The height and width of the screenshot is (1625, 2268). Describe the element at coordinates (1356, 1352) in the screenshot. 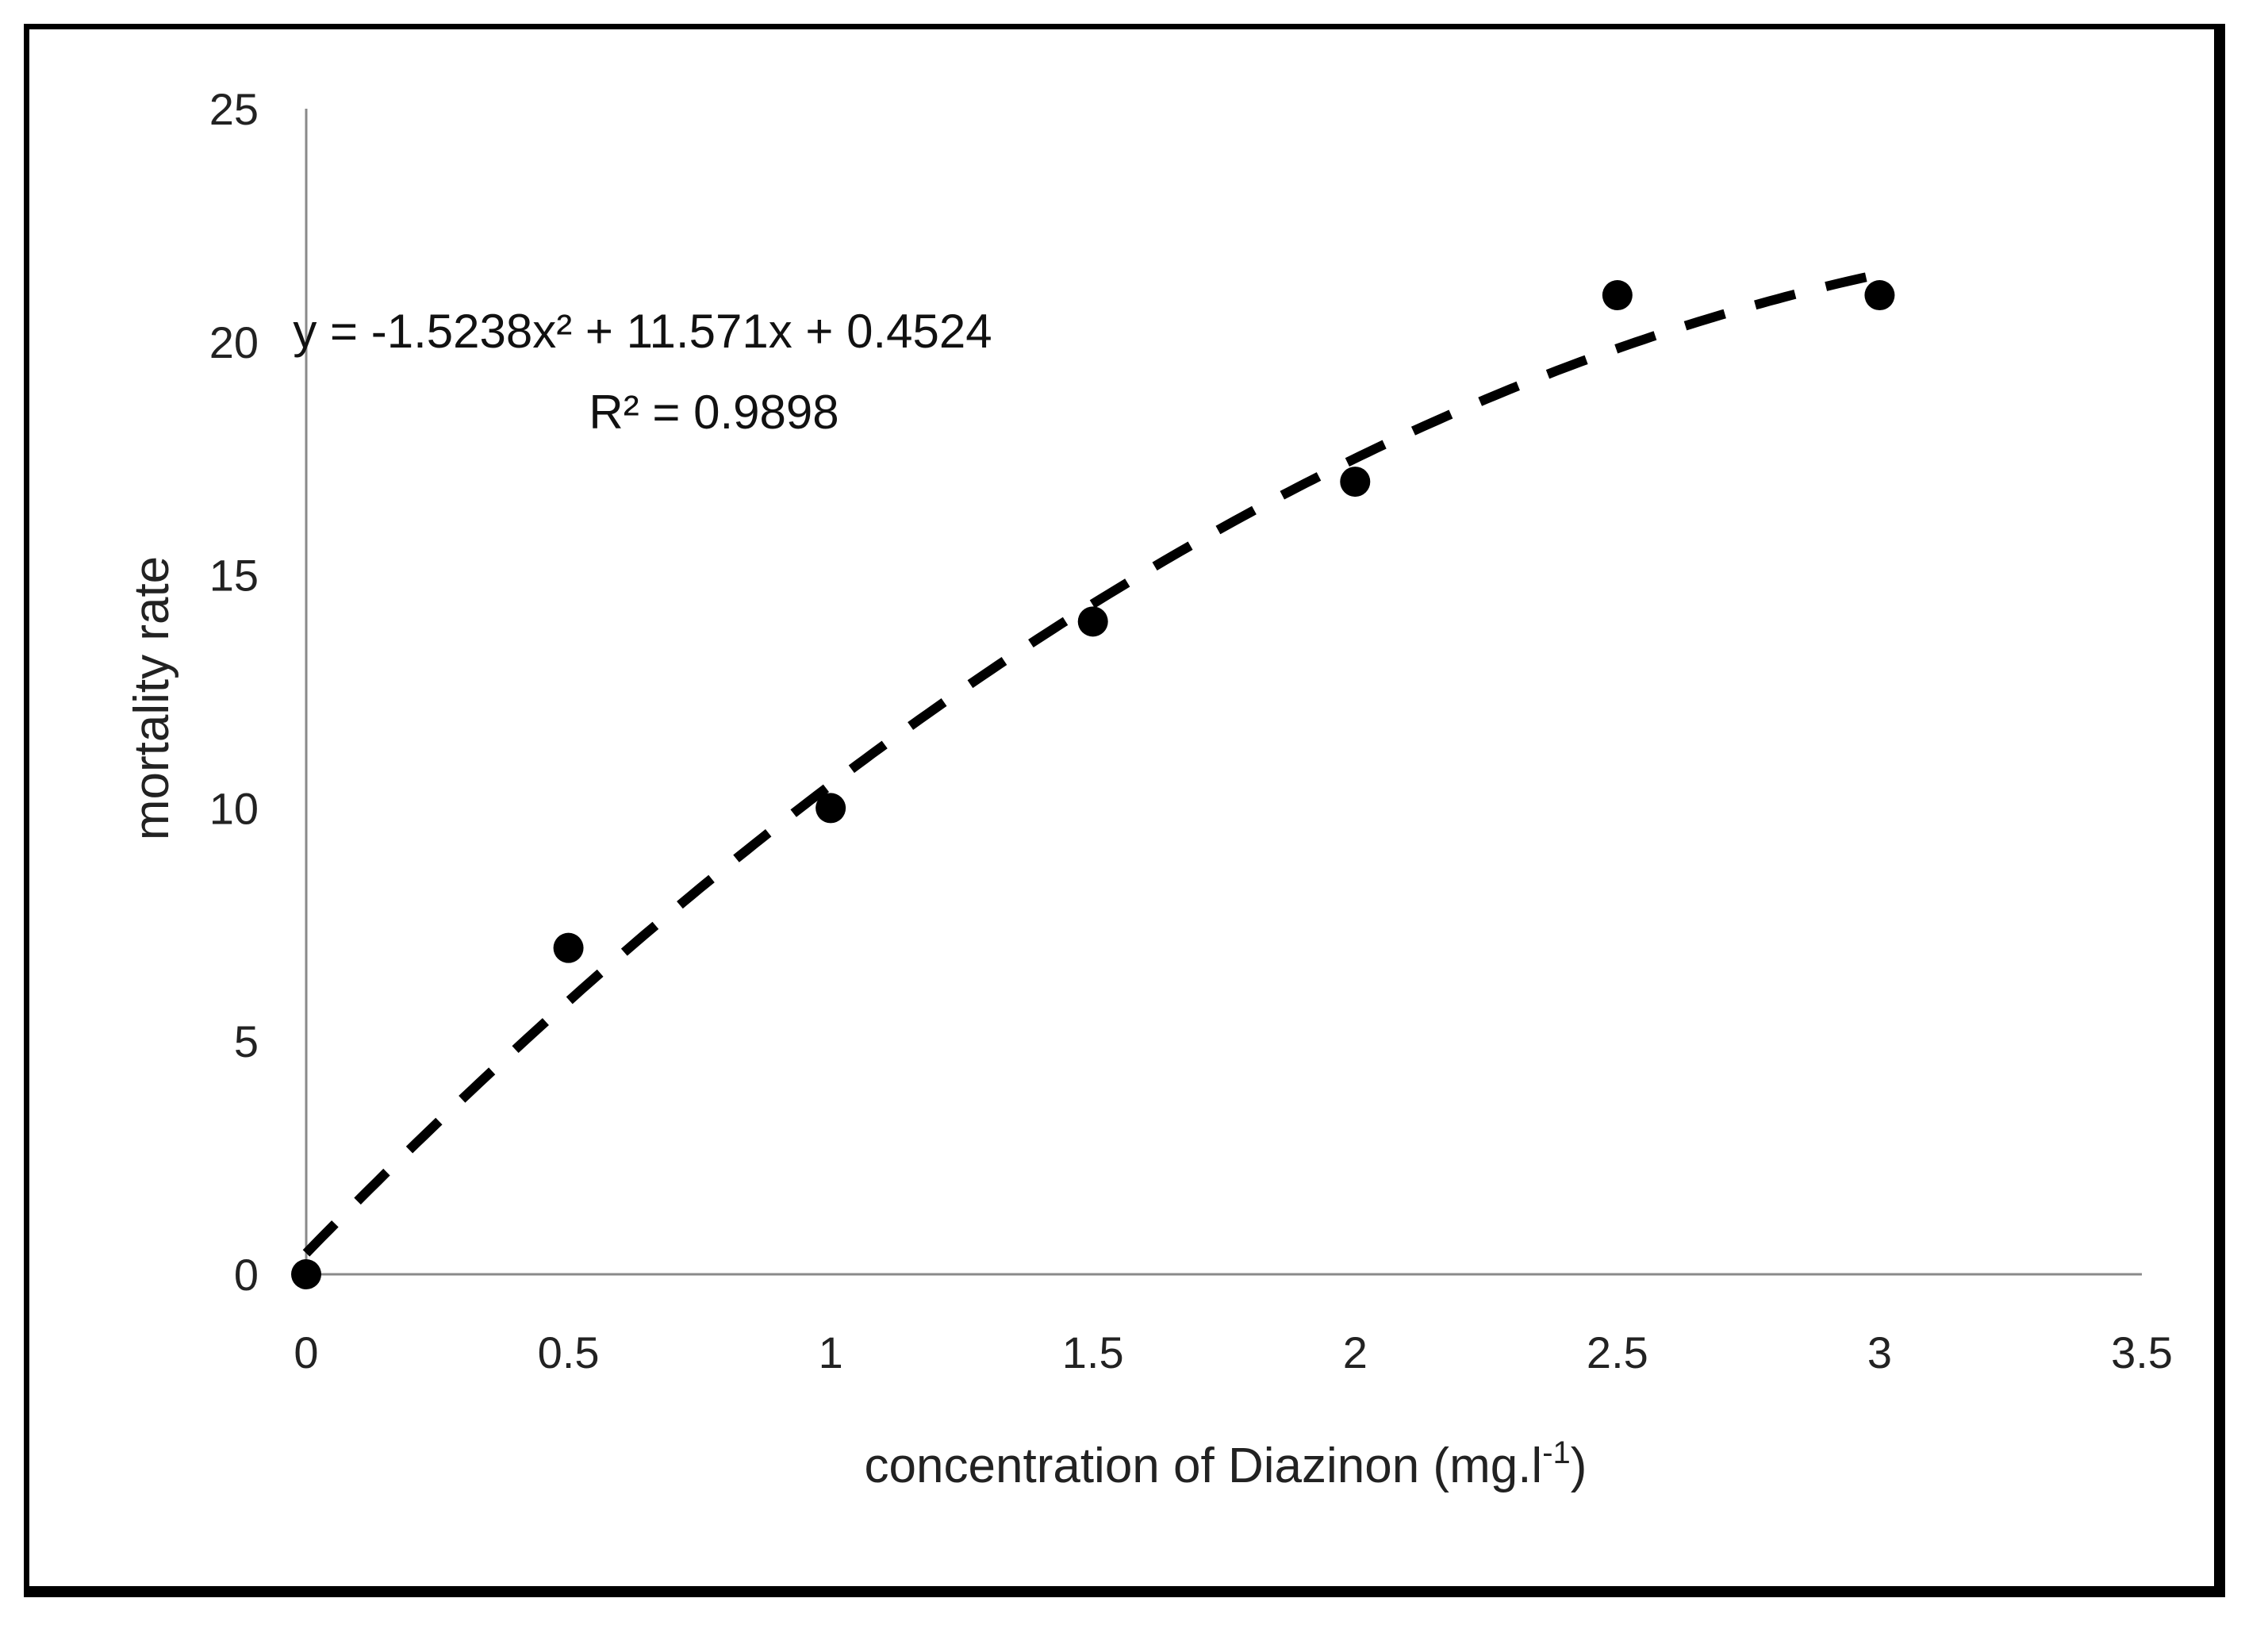

I see `x-tick-label: 2` at that location.